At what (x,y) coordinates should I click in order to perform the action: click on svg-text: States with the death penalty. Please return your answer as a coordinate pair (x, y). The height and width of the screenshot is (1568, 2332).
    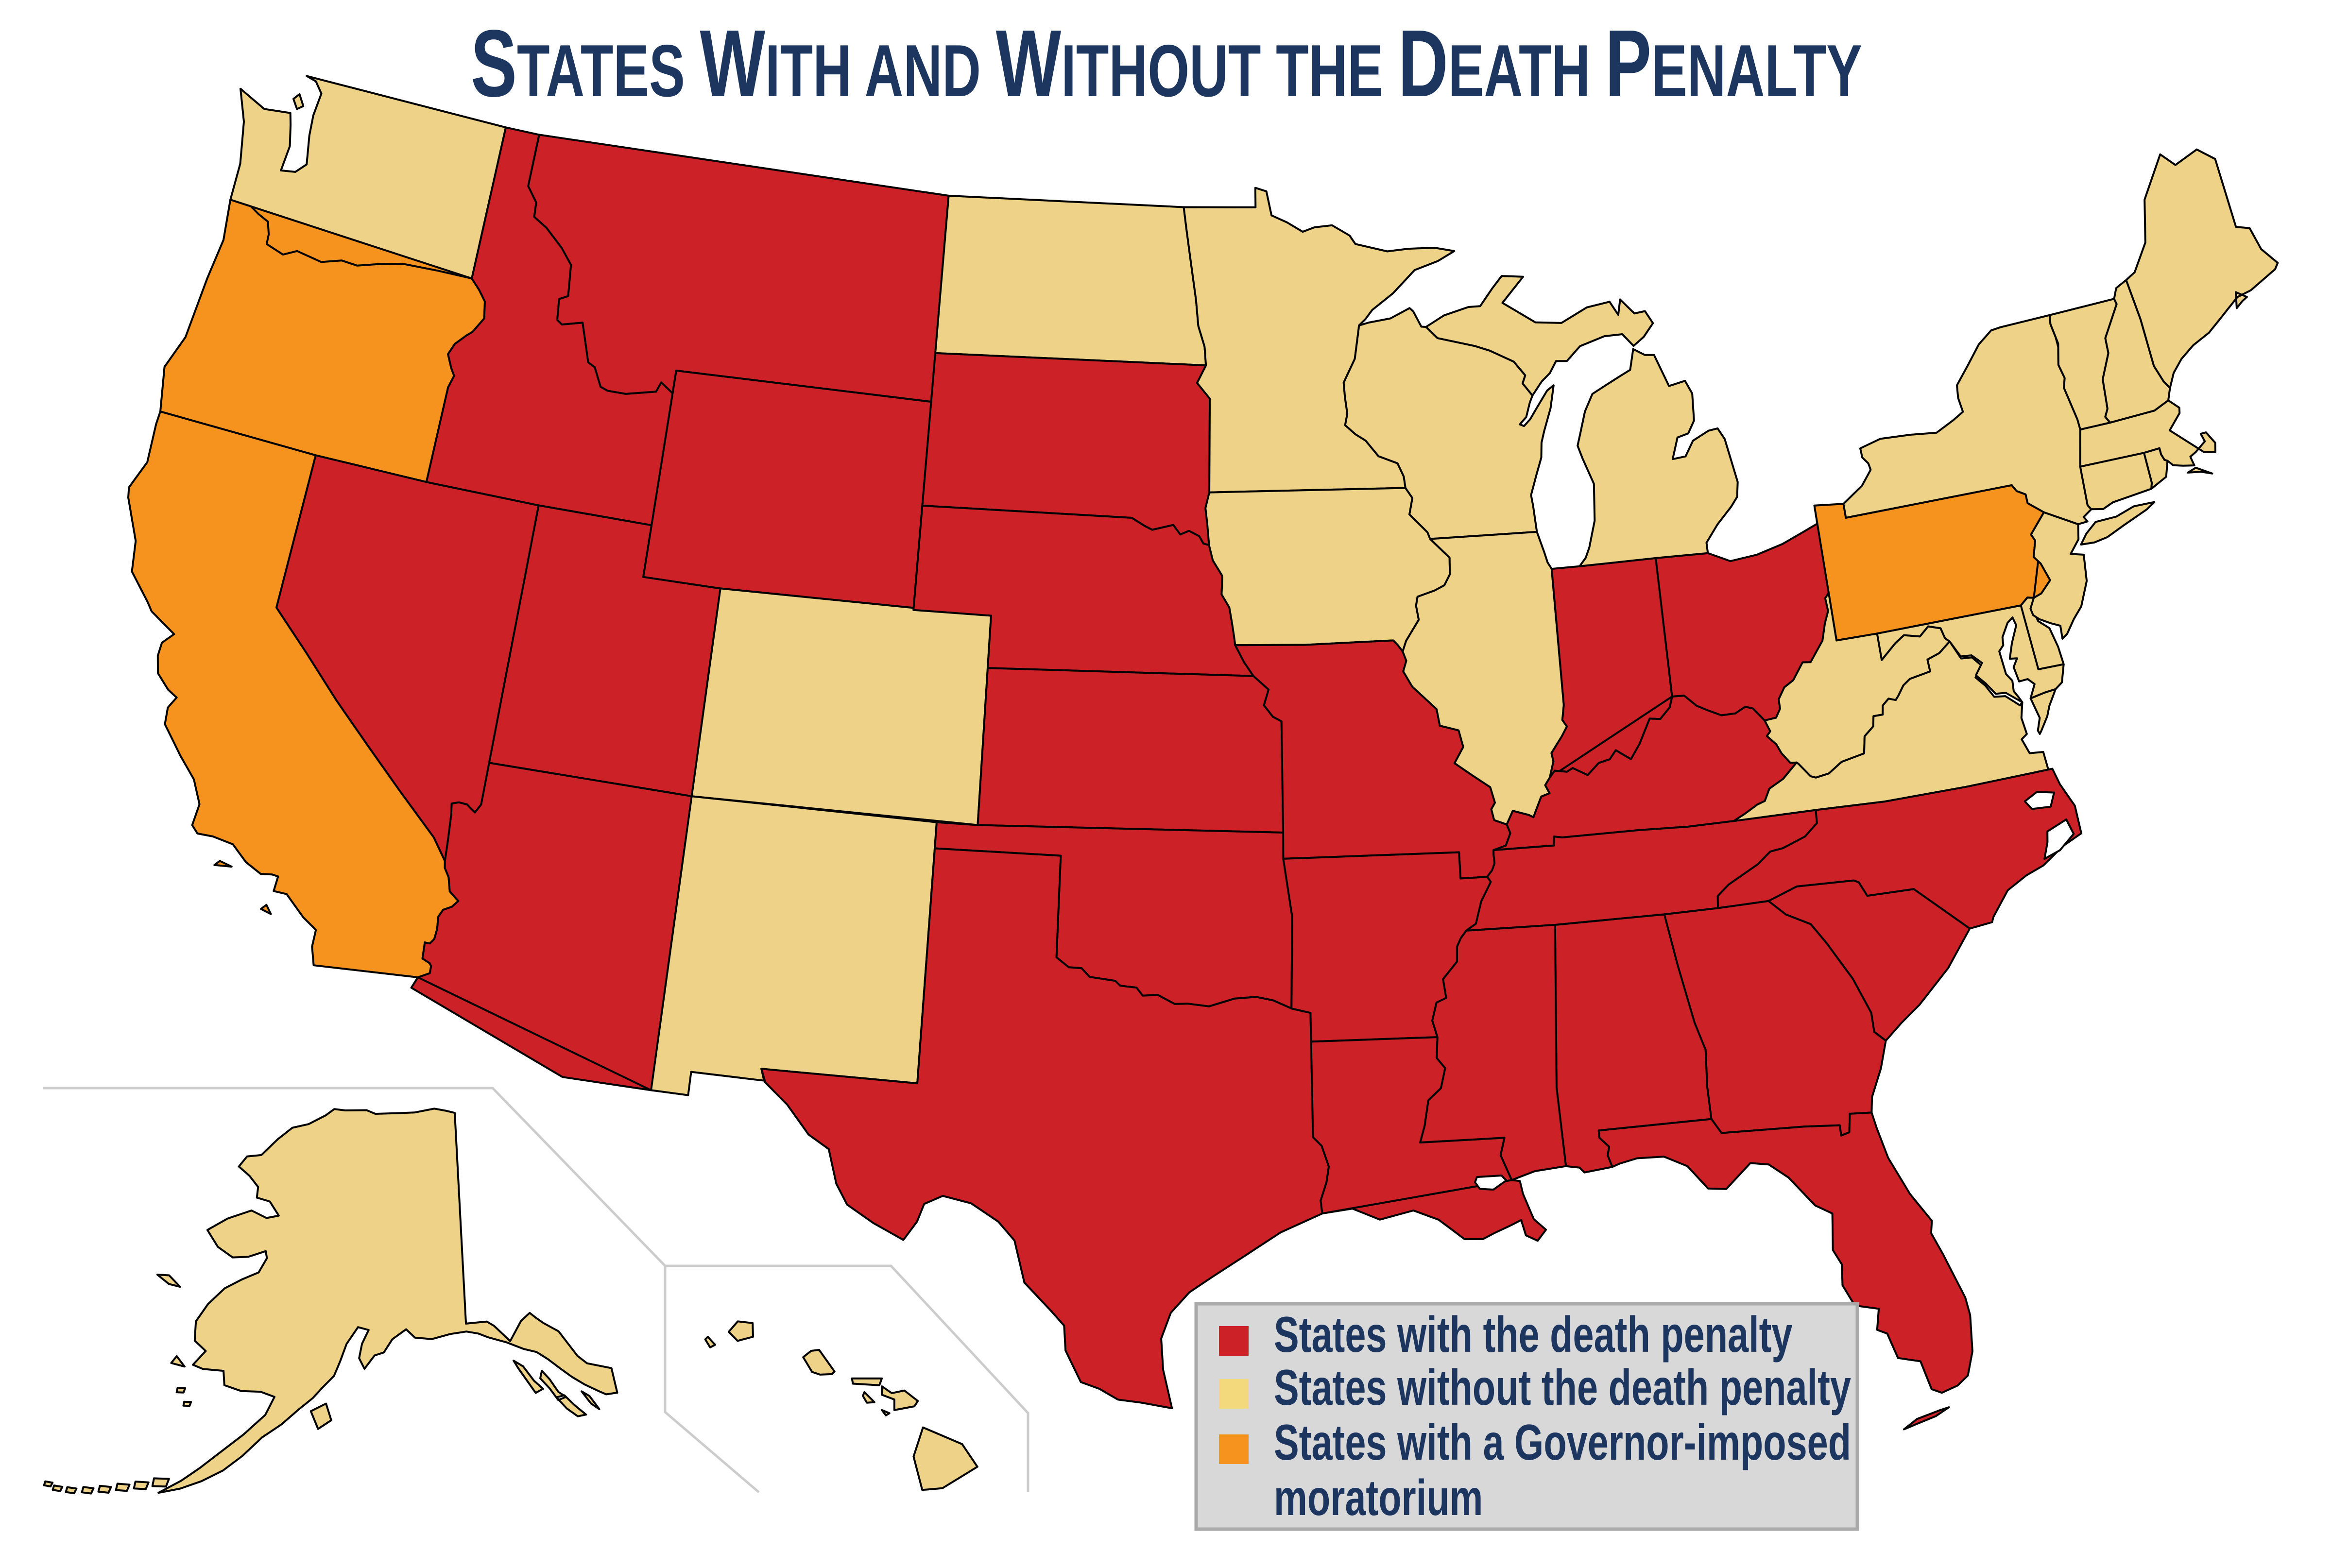
    Looking at the image, I should click on (1533, 1335).